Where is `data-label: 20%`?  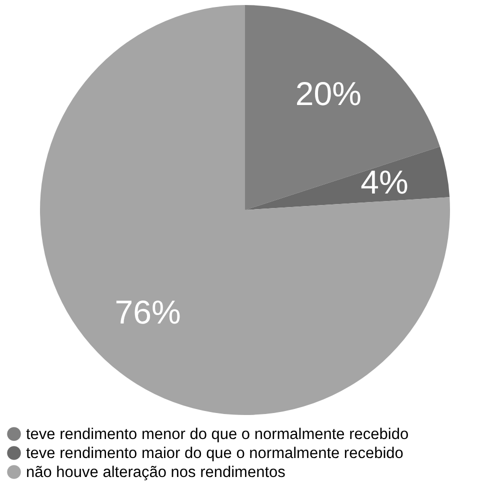
data-label: 20% is located at coordinates (328, 93).